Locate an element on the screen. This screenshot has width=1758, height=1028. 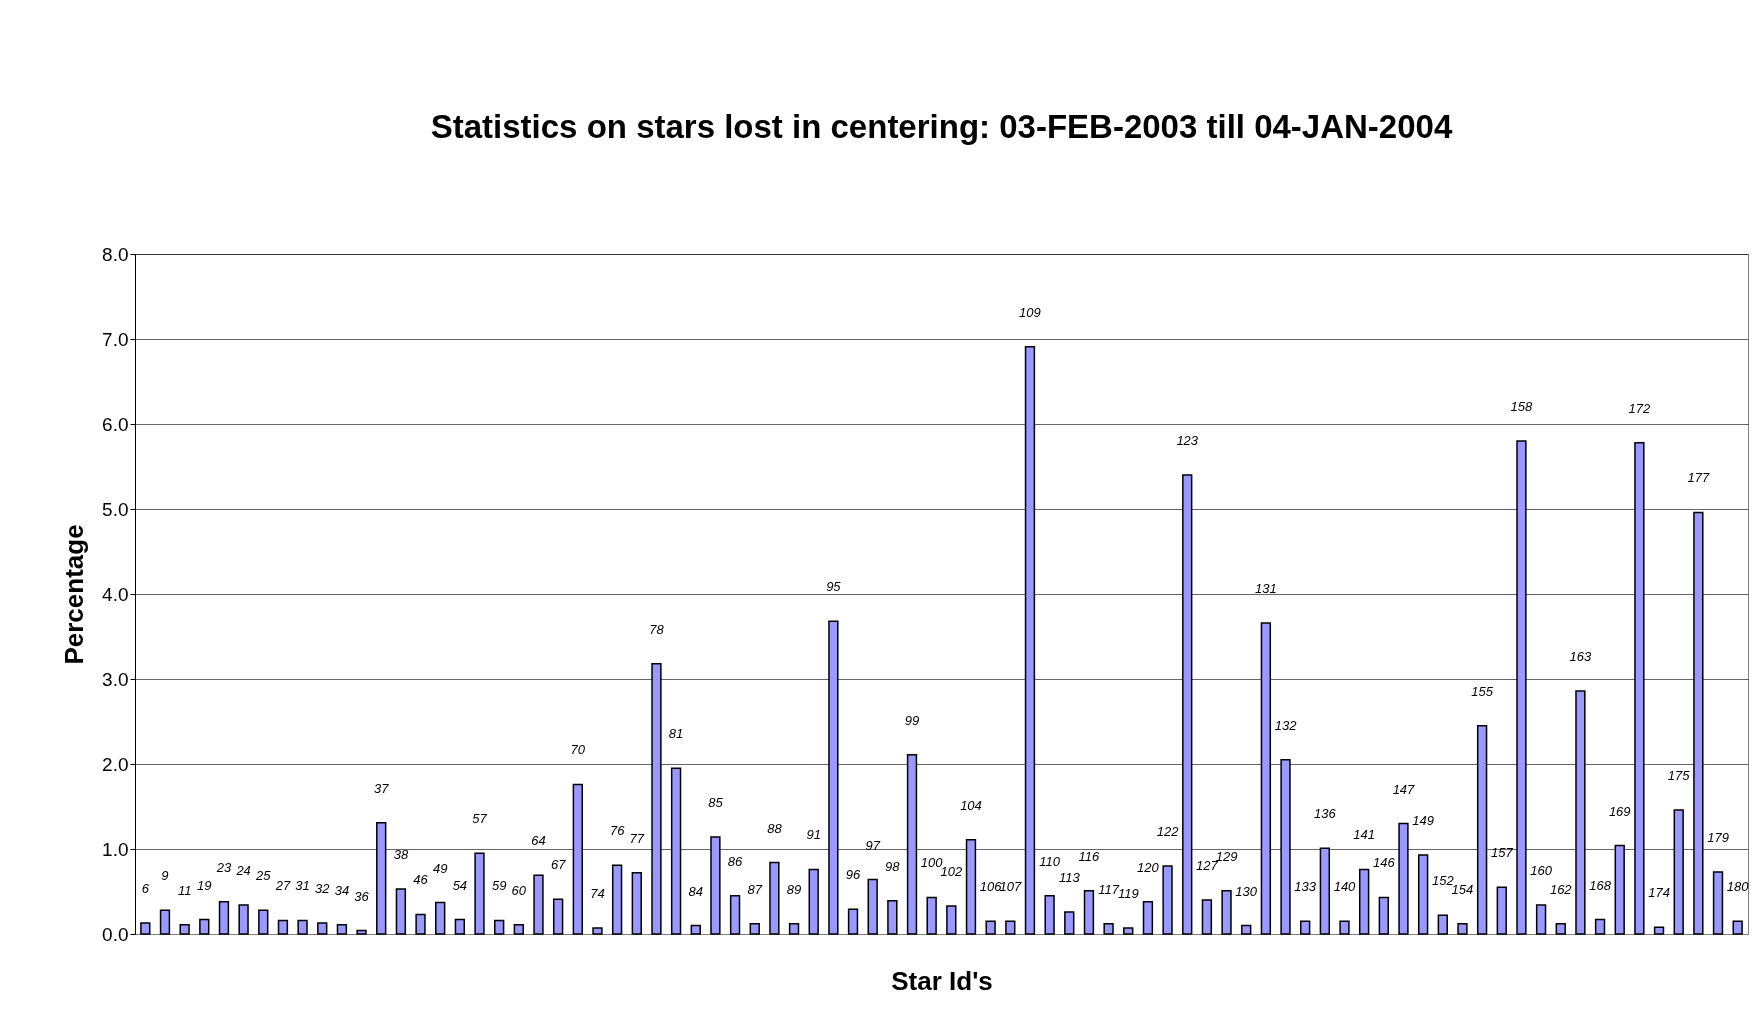
x-tick-label: 120 is located at coordinates (1148, 867).